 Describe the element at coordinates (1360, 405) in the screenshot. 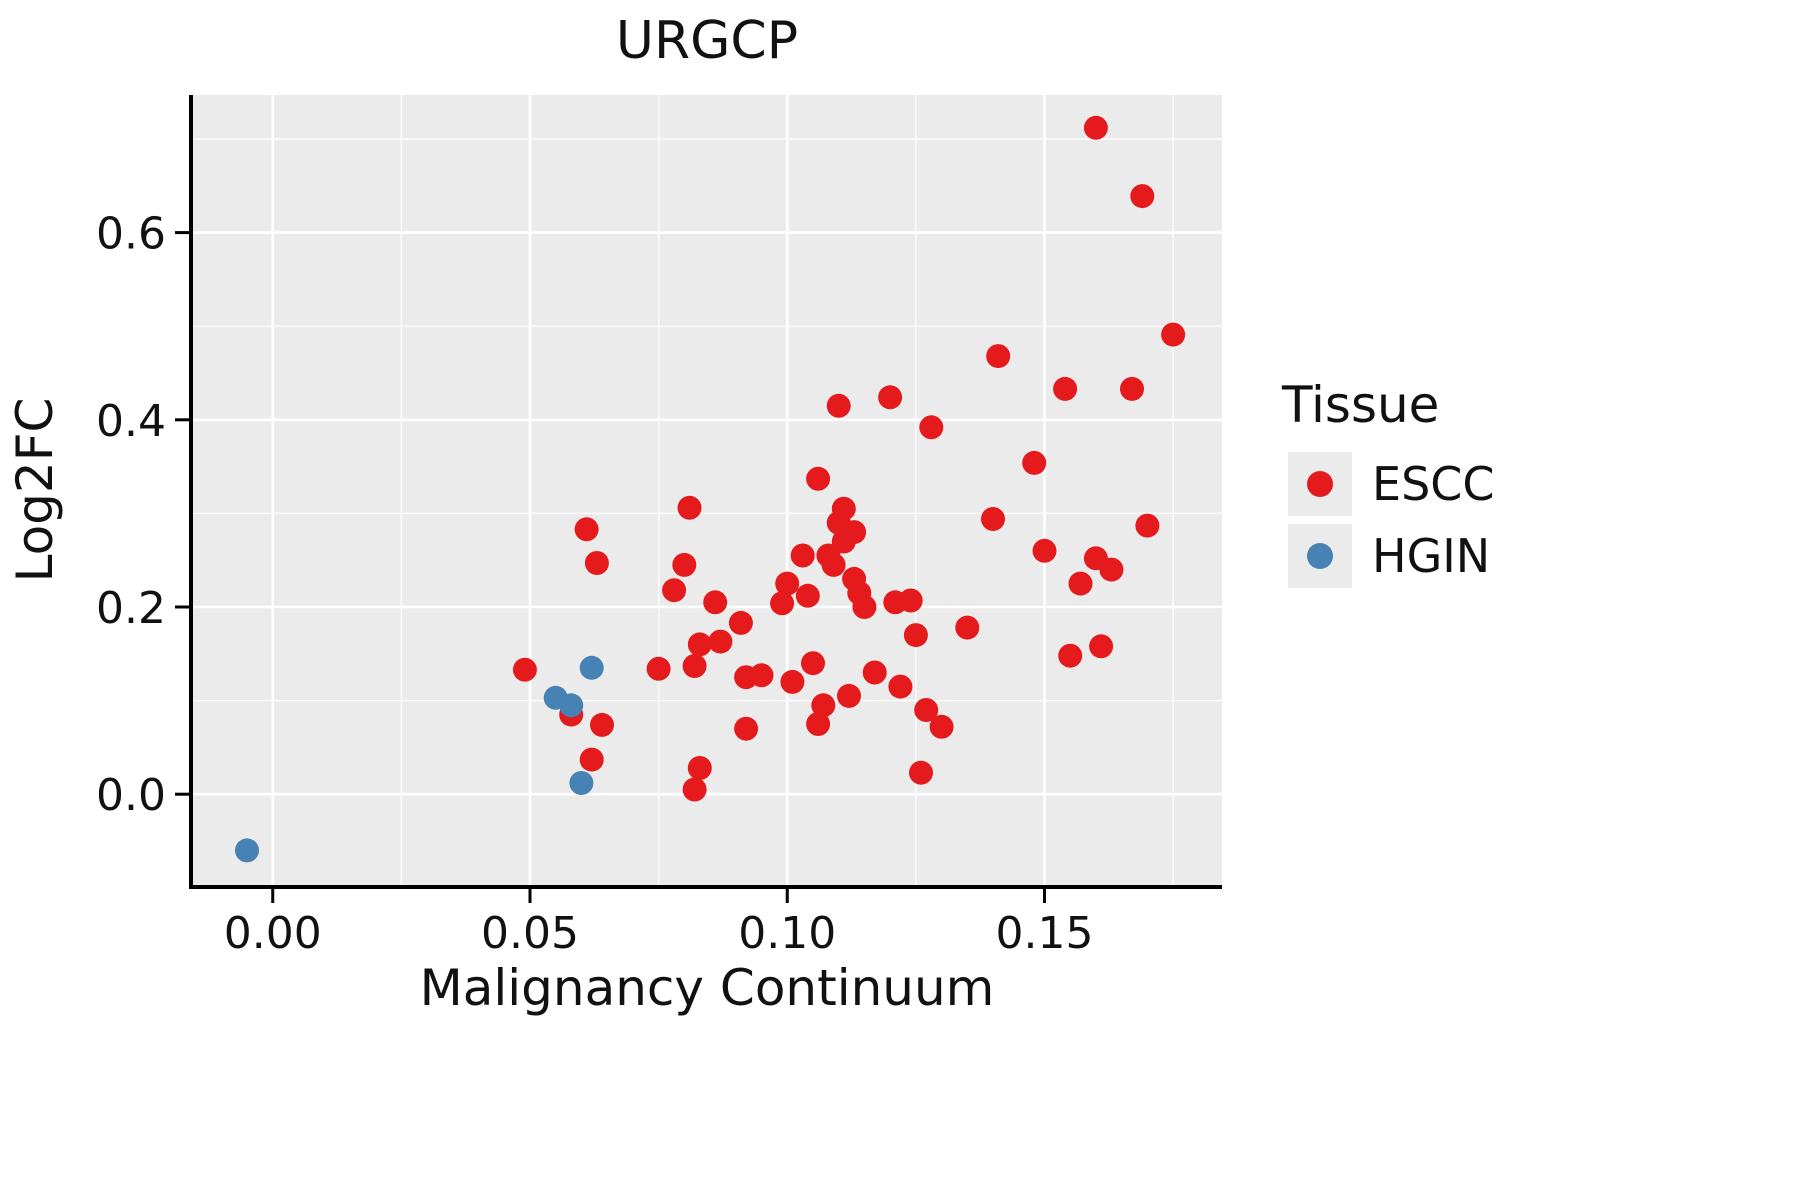

I see `legend-title: Tissue` at that location.